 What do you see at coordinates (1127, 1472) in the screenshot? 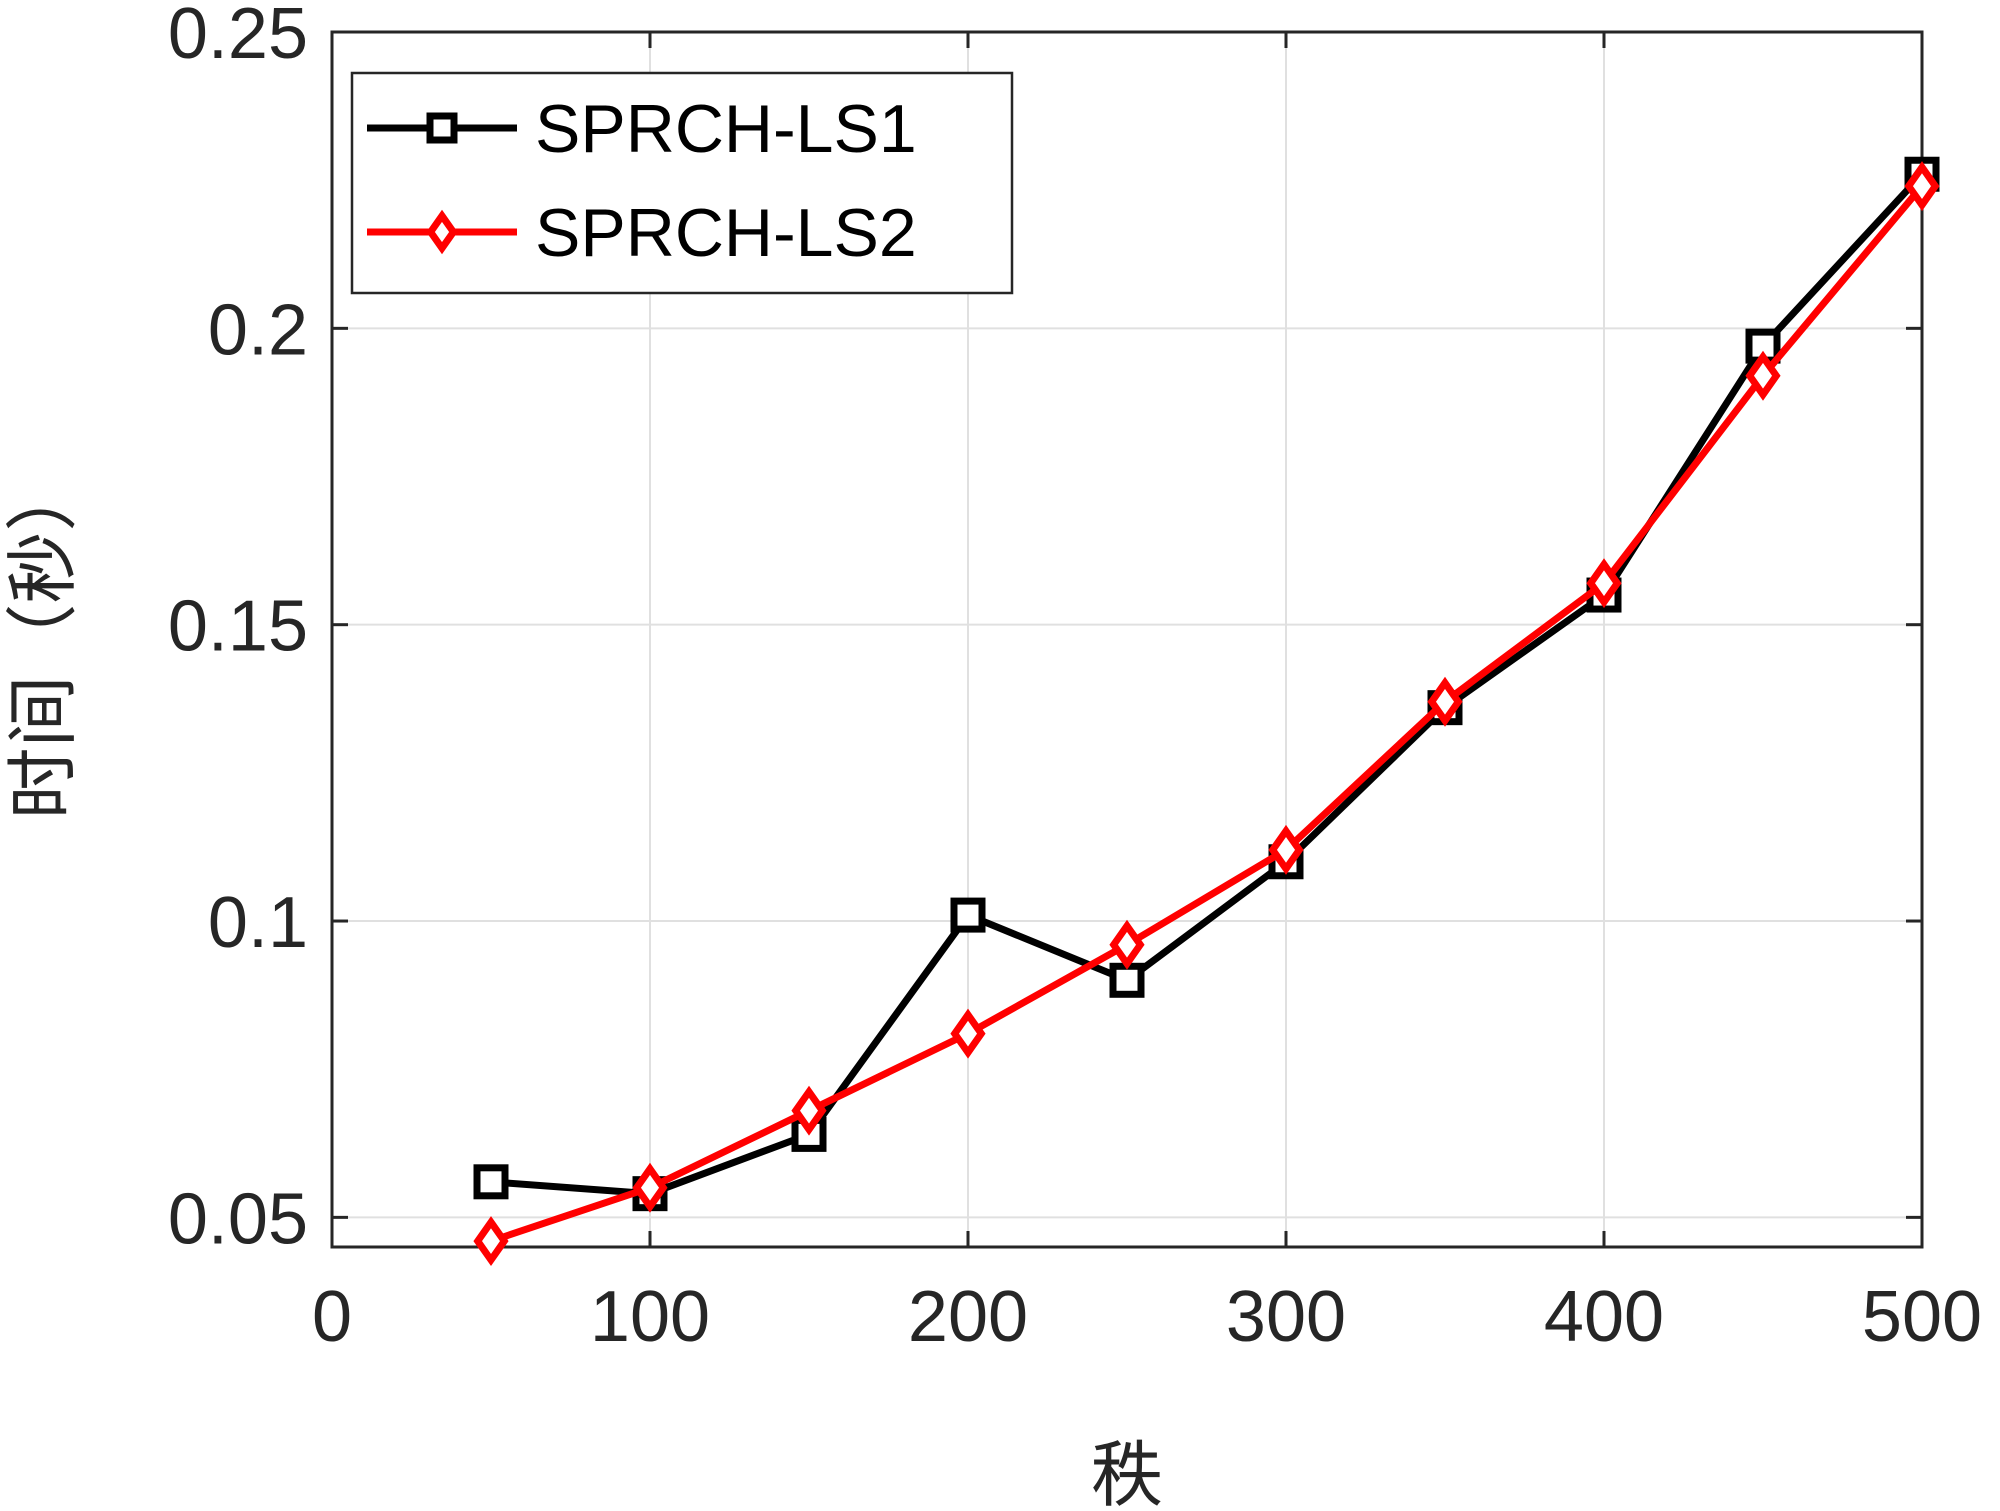
I see `x-axis-title: 秩` at bounding box center [1127, 1472].